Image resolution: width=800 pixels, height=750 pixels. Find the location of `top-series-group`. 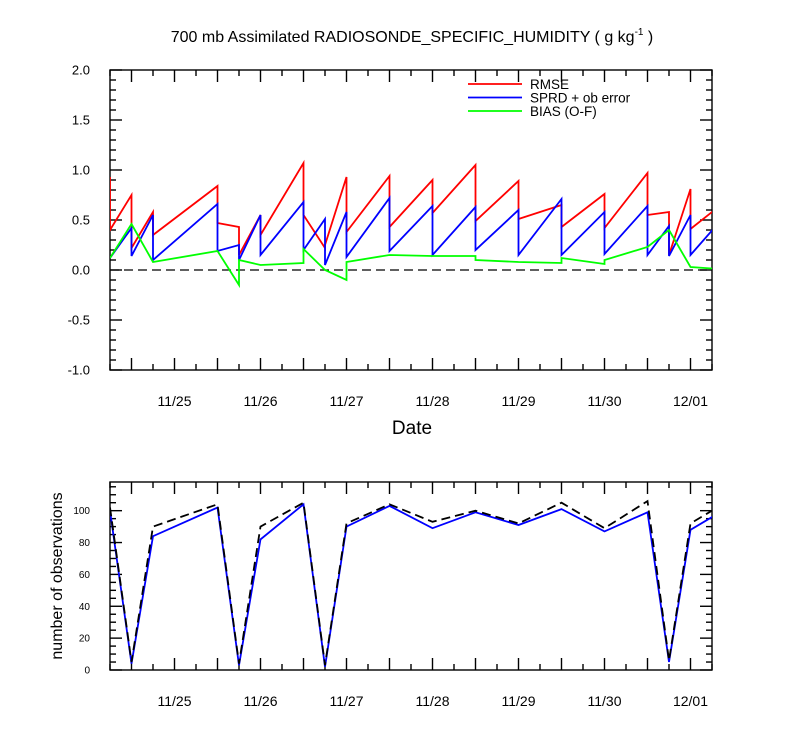

top-series-group is located at coordinates (411, 224).